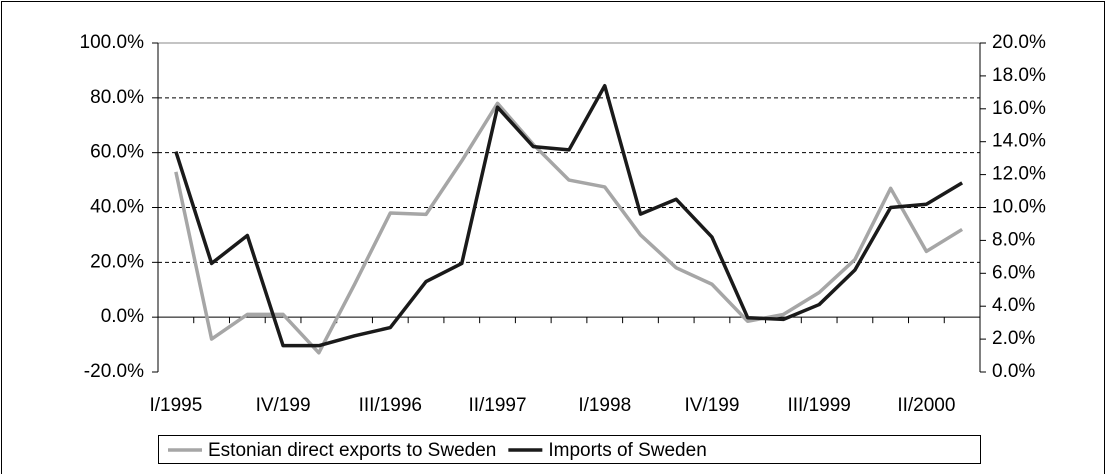 This screenshot has height=474, width=1107. Describe the element at coordinates (352, 450) in the screenshot. I see `legend-label: Estonian direct exports to Sweden` at that location.